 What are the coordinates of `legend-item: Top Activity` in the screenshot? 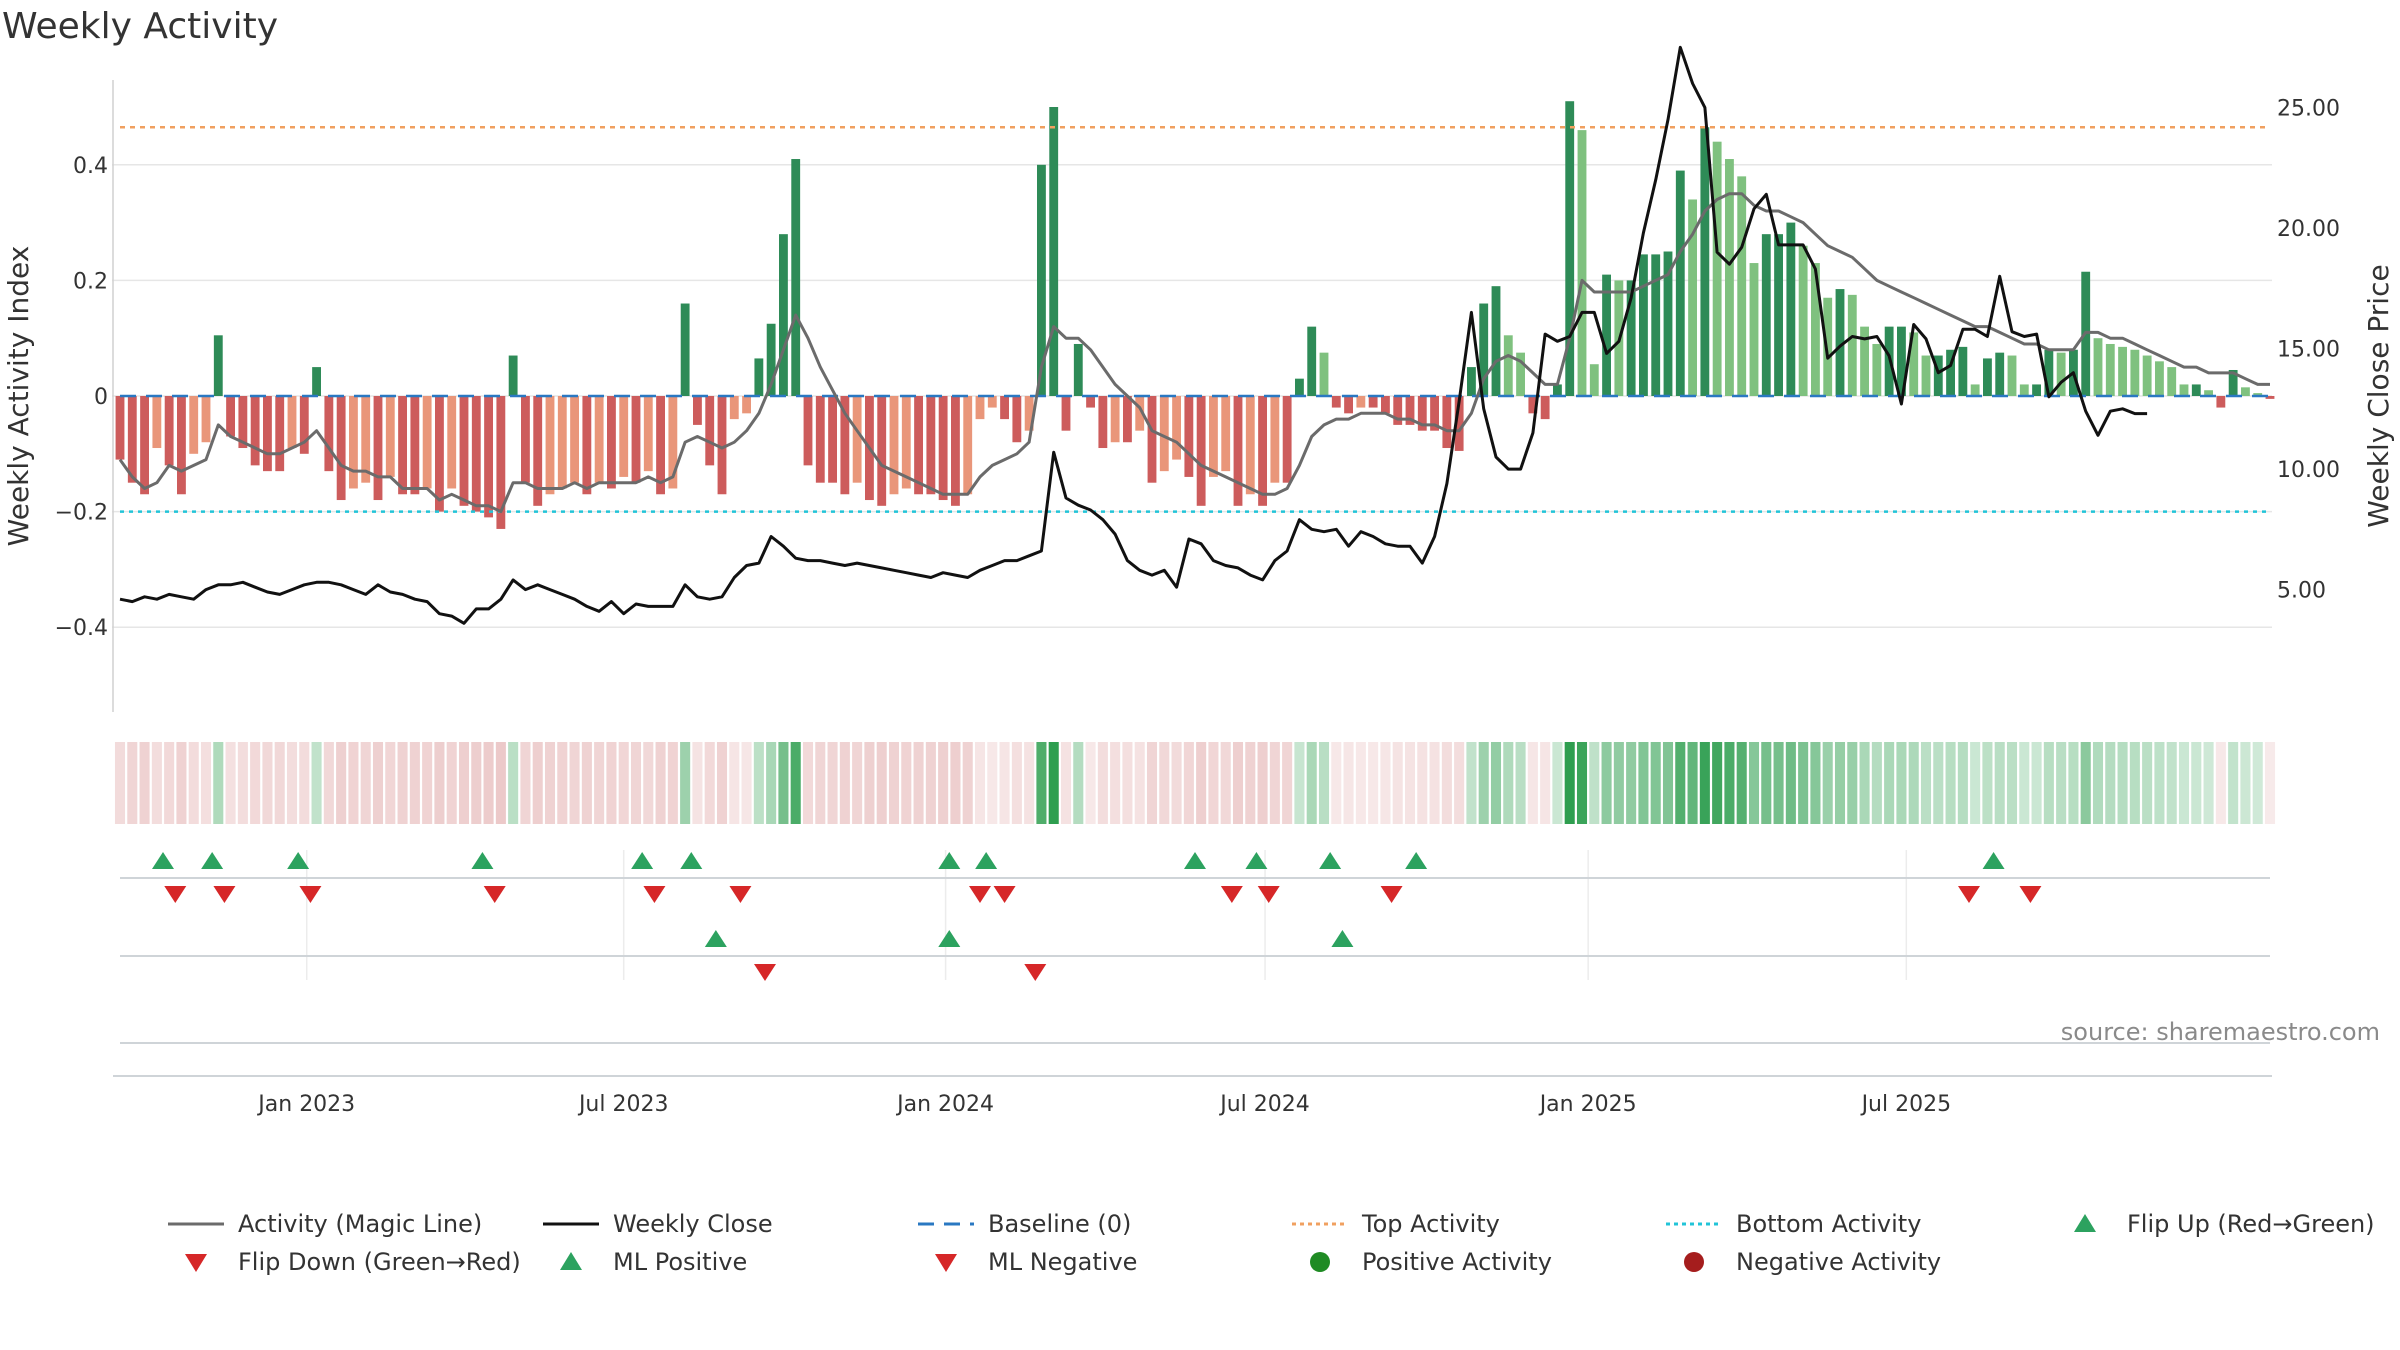 It's located at (1396, 1224).